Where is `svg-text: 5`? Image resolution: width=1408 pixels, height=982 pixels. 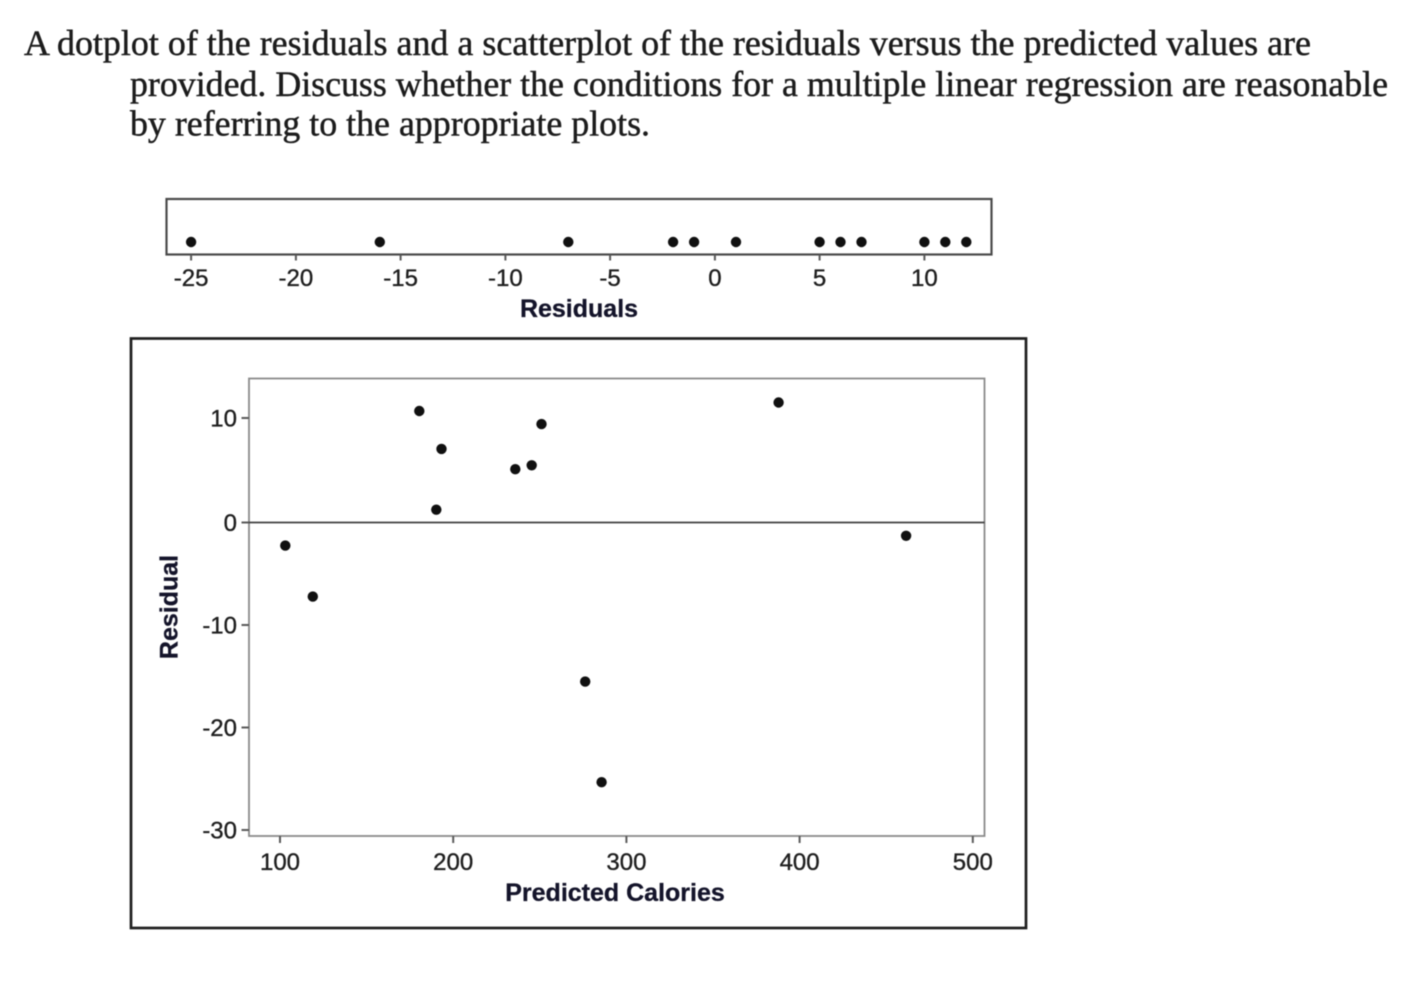 svg-text: 5 is located at coordinates (819, 278).